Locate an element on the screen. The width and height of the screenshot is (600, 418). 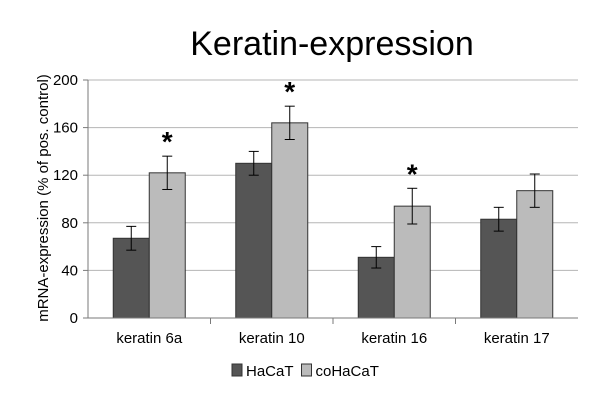
y-axis-ticks: 0 40 80 120 160 200 is located at coordinates (70, 199).